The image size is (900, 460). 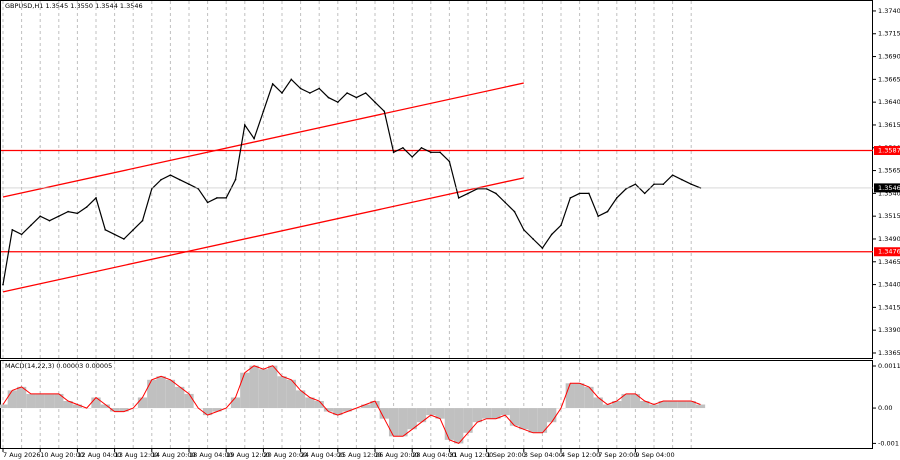 I want to click on x-tick-label: 18 Aug 04:00, so click(x=211, y=455).